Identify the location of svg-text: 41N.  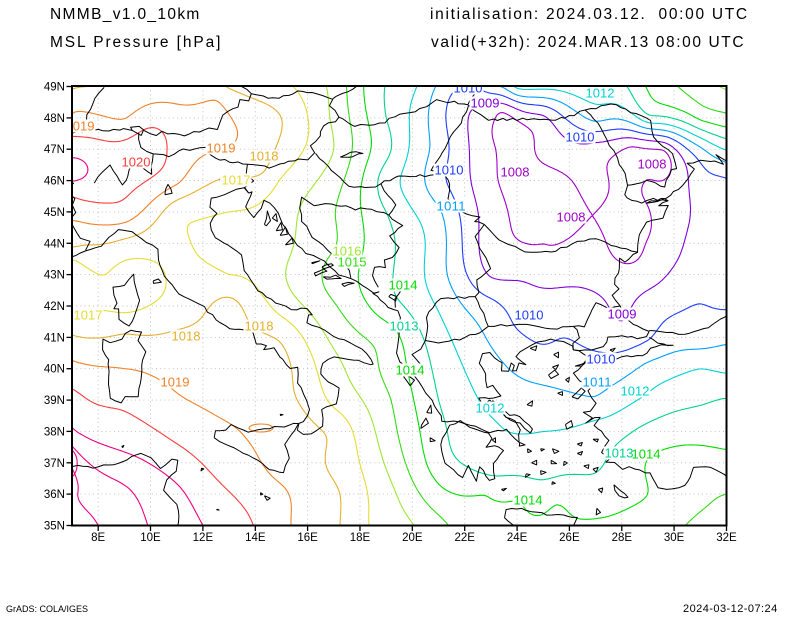
(54, 338).